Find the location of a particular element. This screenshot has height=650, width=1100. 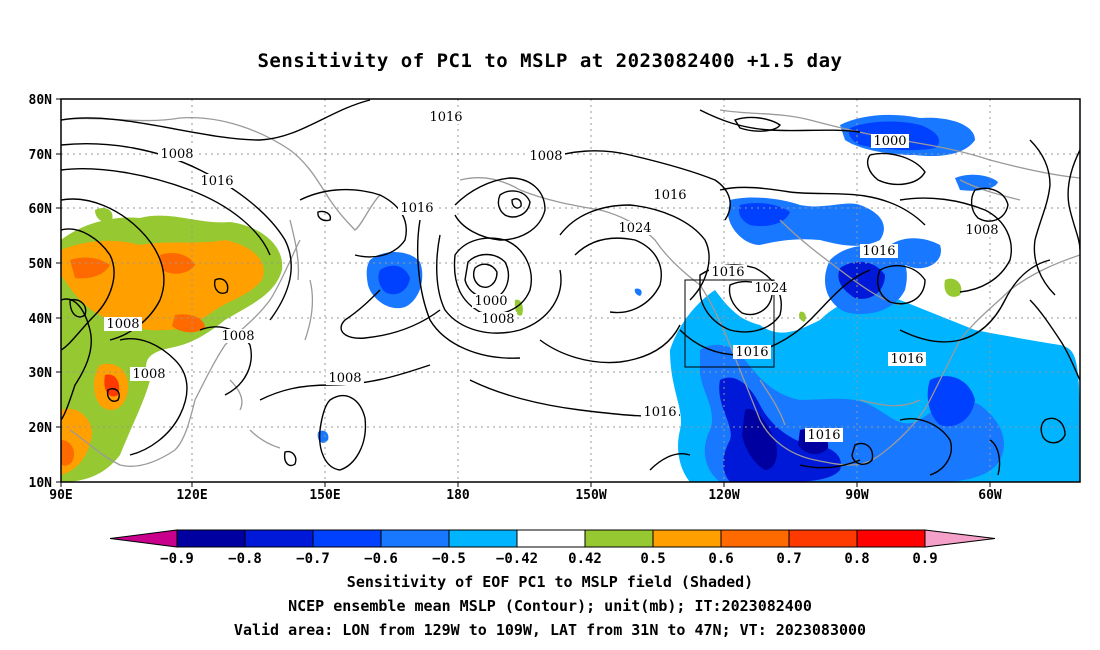

colorbar-tick-label: −0.8 is located at coordinates (245, 559).